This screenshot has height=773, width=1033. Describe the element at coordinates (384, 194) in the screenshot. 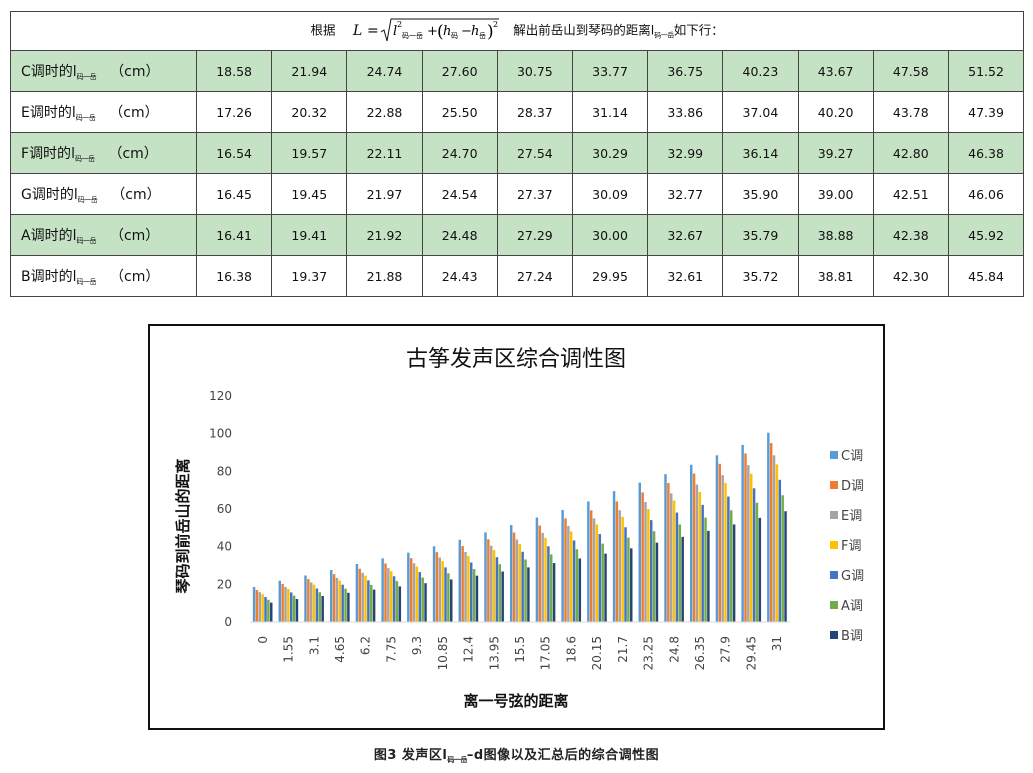

I see `table-cell: 21.97` at that location.